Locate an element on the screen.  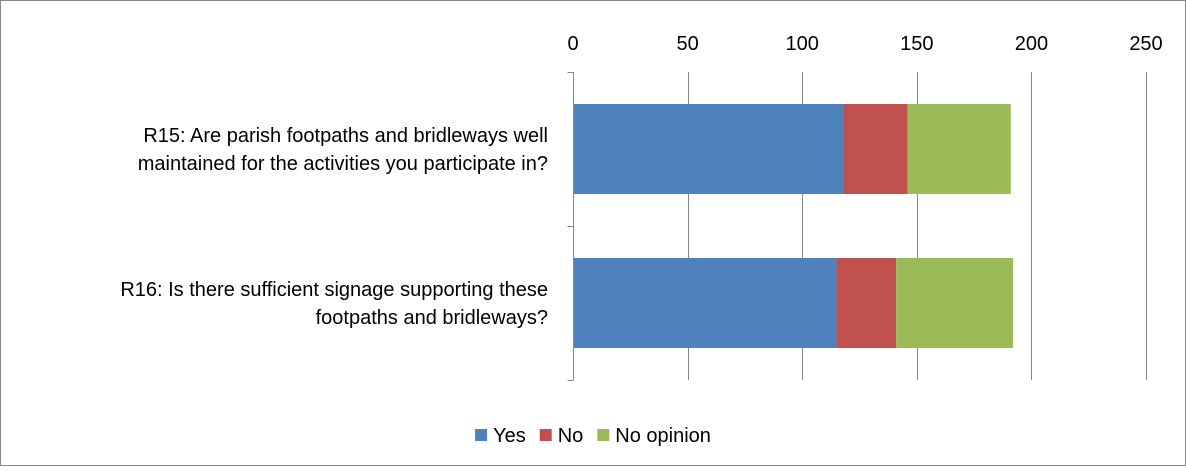
legend-label: Yes is located at coordinates (509, 436).